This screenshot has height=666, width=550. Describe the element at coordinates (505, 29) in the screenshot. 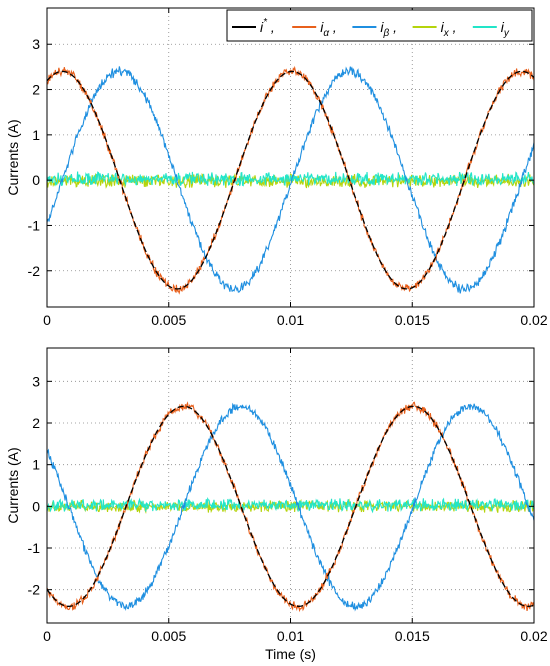

I see `legend-entry: iy` at that location.